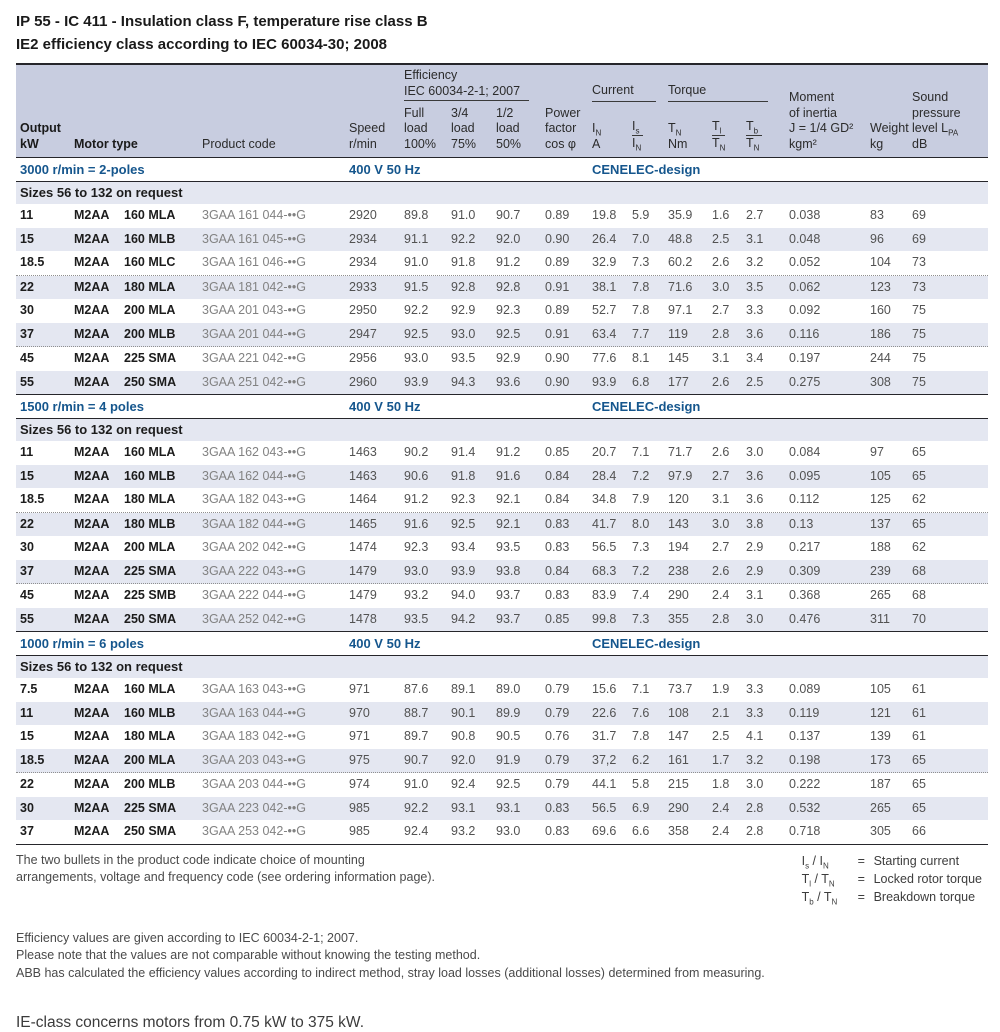 This screenshot has width=1000, height=1032. What do you see at coordinates (254, 807) in the screenshot?
I see `product-code: 3GAA 223 042-••G` at bounding box center [254, 807].